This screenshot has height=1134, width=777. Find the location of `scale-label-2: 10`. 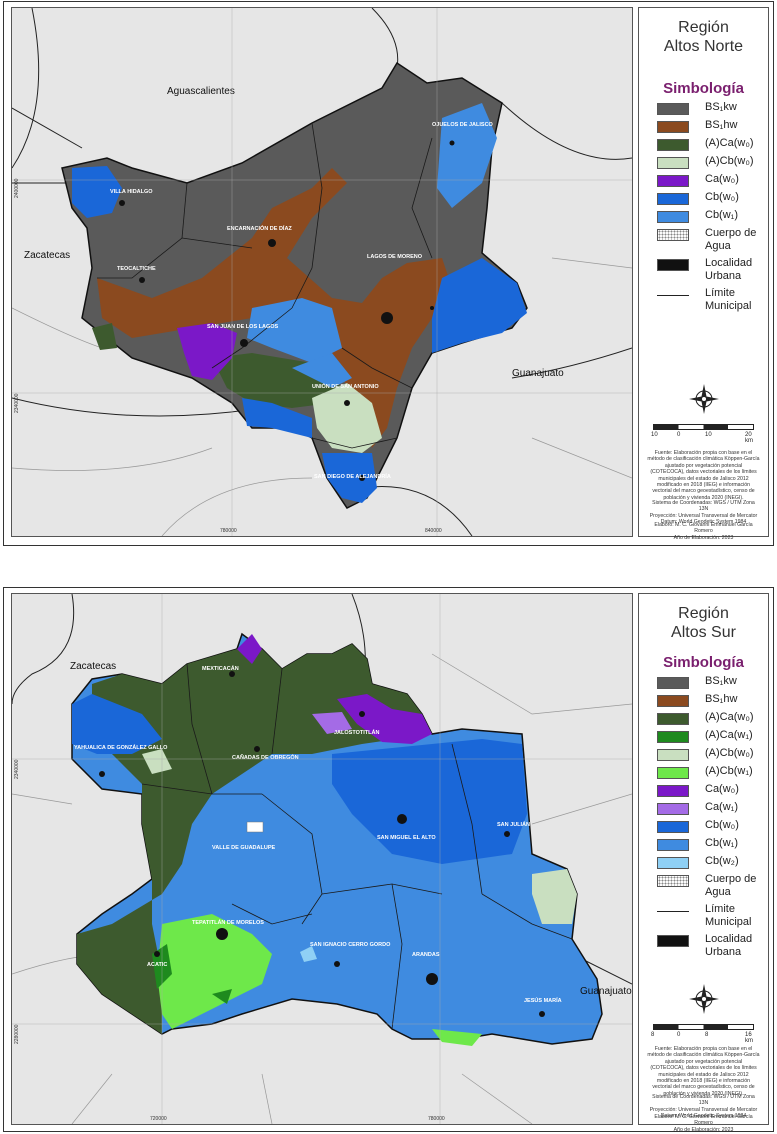

scale-label-2: 10 is located at coordinates (708, 435).